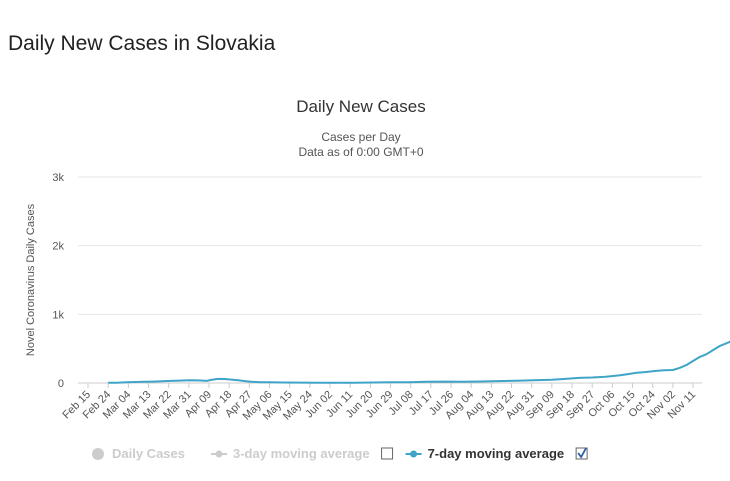  I want to click on legend-marker, so click(98, 454).